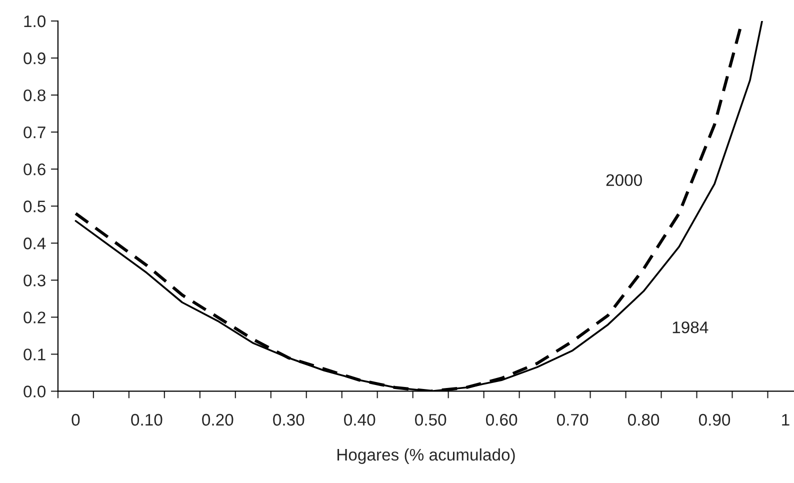 This screenshot has height=483, width=794. I want to click on x-tick-label: 0.60, so click(502, 420).